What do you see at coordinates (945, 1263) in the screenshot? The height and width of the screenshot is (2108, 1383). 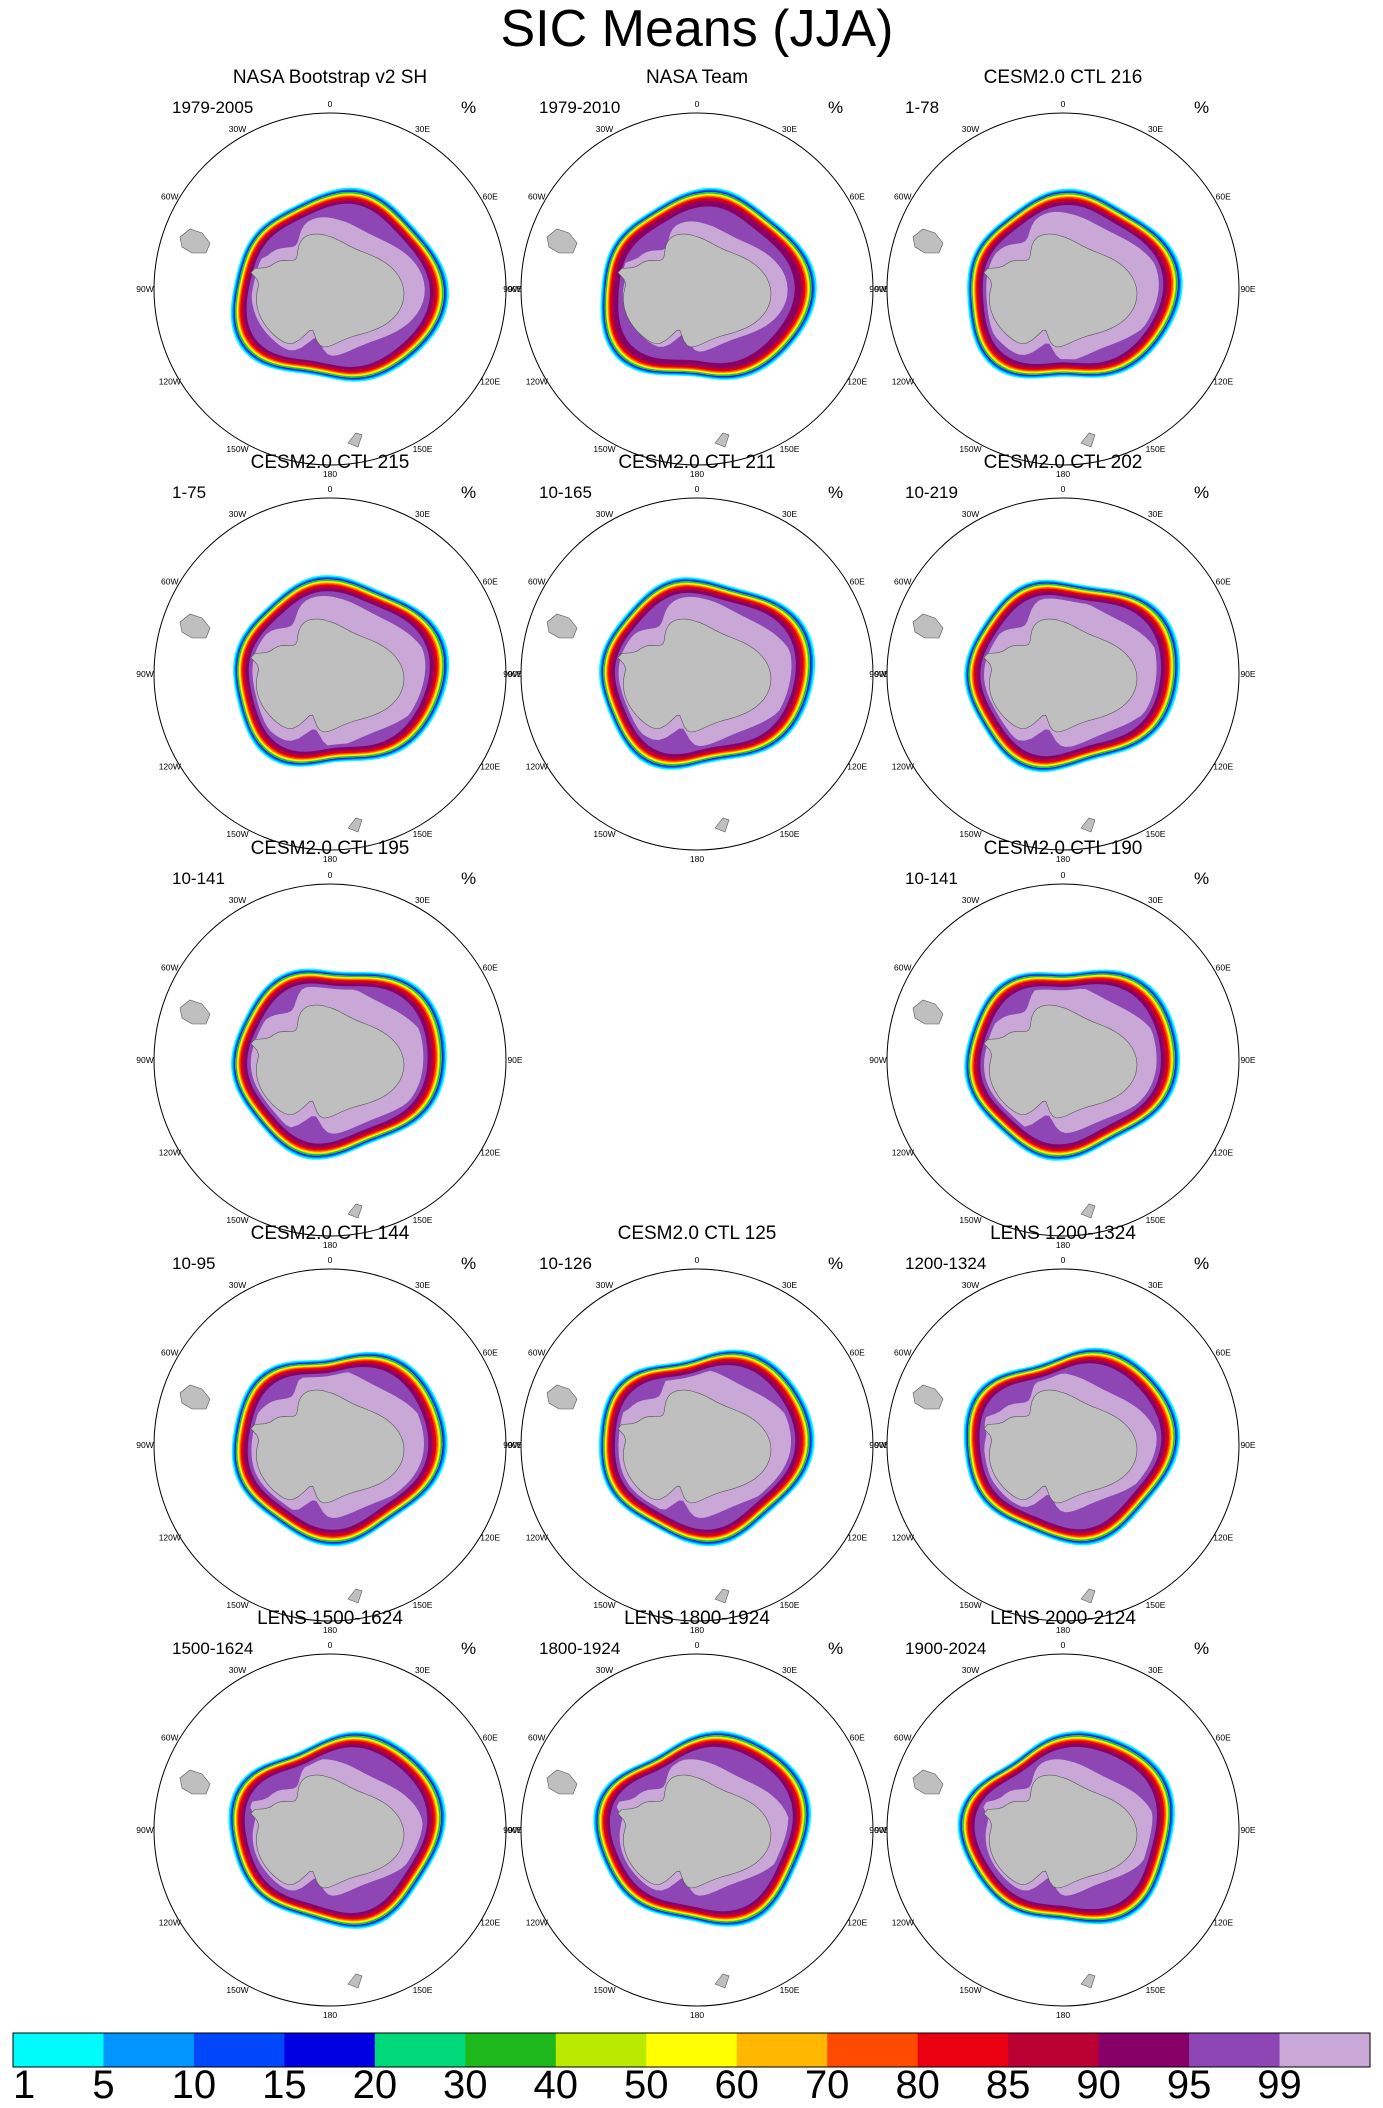 I see `panel-period: 1200-1324` at bounding box center [945, 1263].